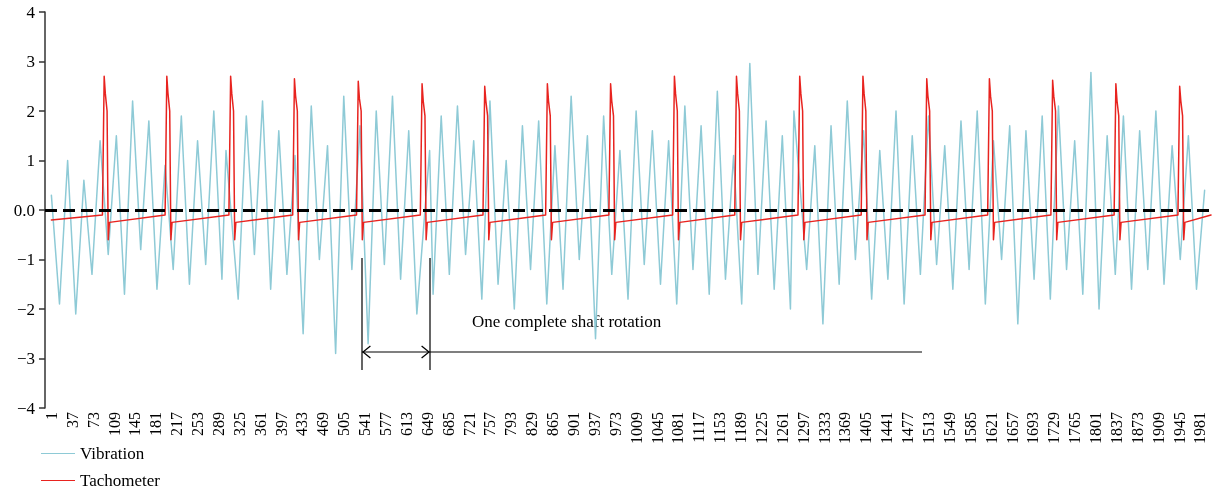 The image size is (1213, 496). Describe the element at coordinates (1054, 428) in the screenshot. I see `x-tick-label: 1729` at that location.